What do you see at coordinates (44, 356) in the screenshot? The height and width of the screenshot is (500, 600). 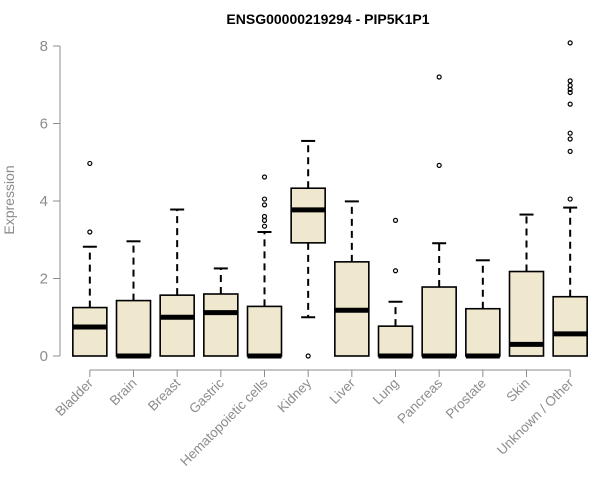 I see `y-tick-label: 0` at bounding box center [44, 356].